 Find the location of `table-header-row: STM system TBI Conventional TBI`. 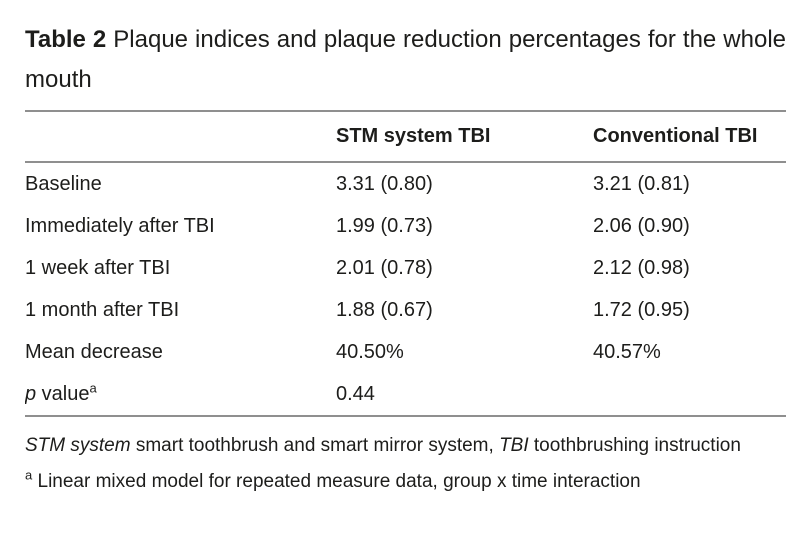

table-header-row: STM system TBI Conventional TBI is located at coordinates (405, 136).